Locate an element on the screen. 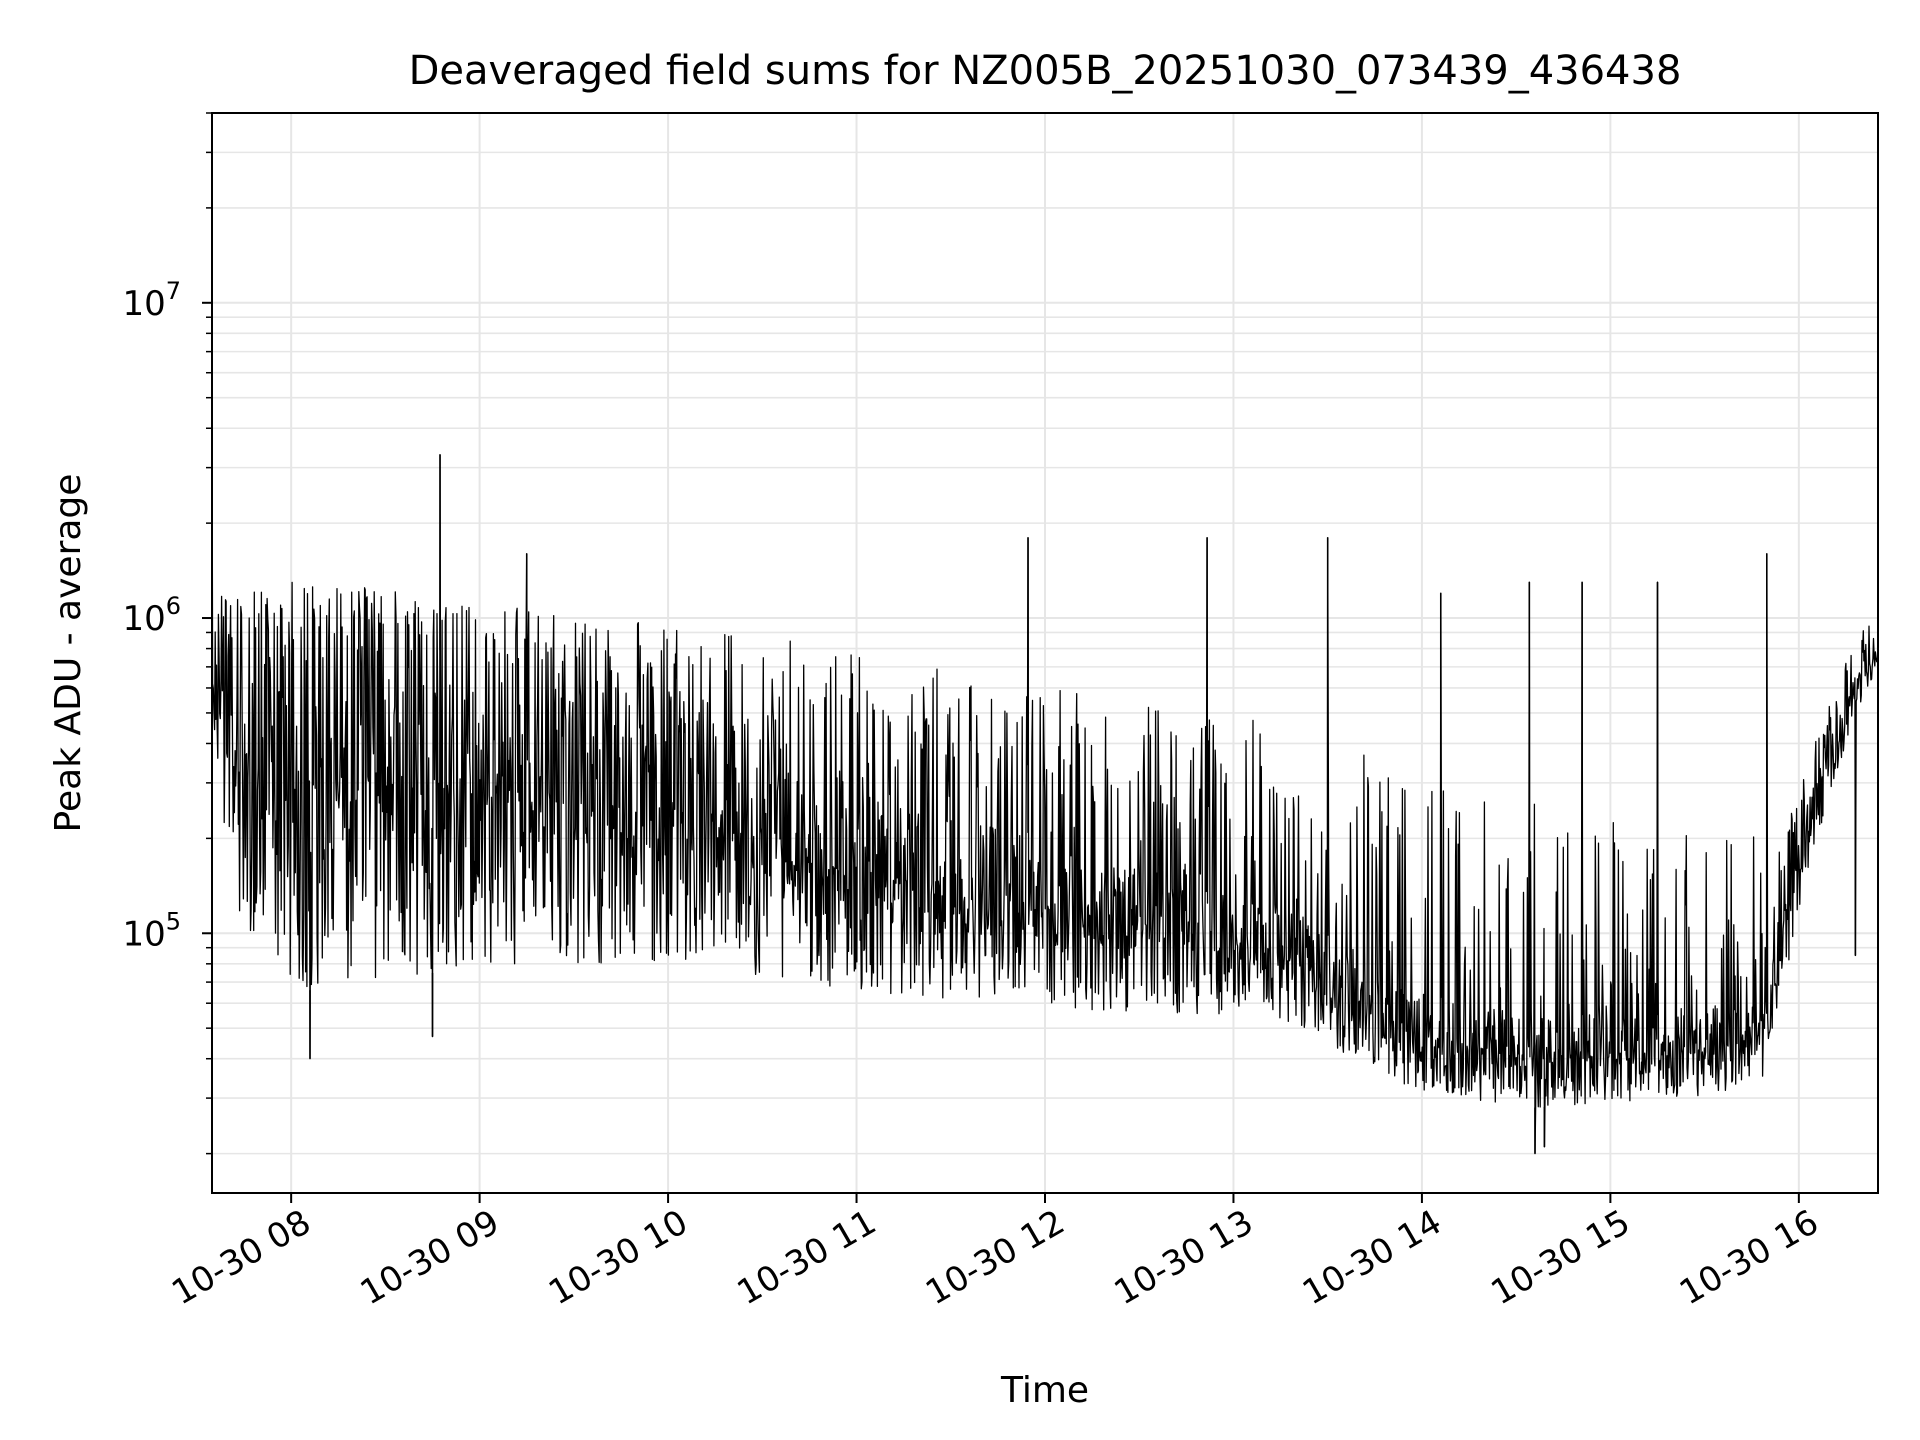 The height and width of the screenshot is (1440, 1920). y-axis-label: Peak ADU - average is located at coordinates (68, 653).